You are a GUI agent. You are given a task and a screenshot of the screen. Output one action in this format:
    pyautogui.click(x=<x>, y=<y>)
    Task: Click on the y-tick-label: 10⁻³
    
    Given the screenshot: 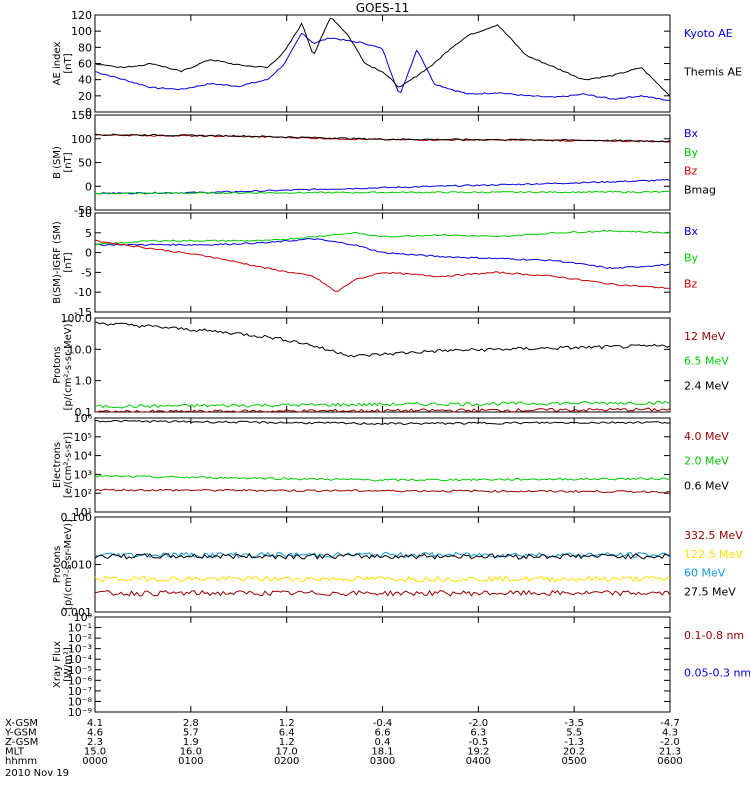 What is the action you would take?
    pyautogui.click(x=80, y=649)
    